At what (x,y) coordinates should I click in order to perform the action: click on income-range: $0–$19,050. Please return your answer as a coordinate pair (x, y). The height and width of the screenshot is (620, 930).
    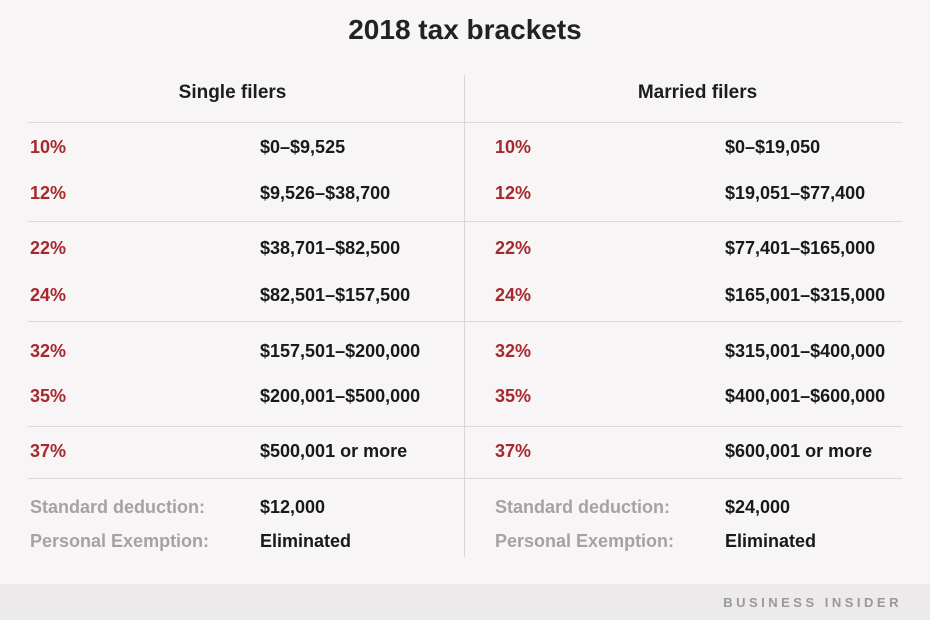
    Looking at the image, I should click on (773, 146).